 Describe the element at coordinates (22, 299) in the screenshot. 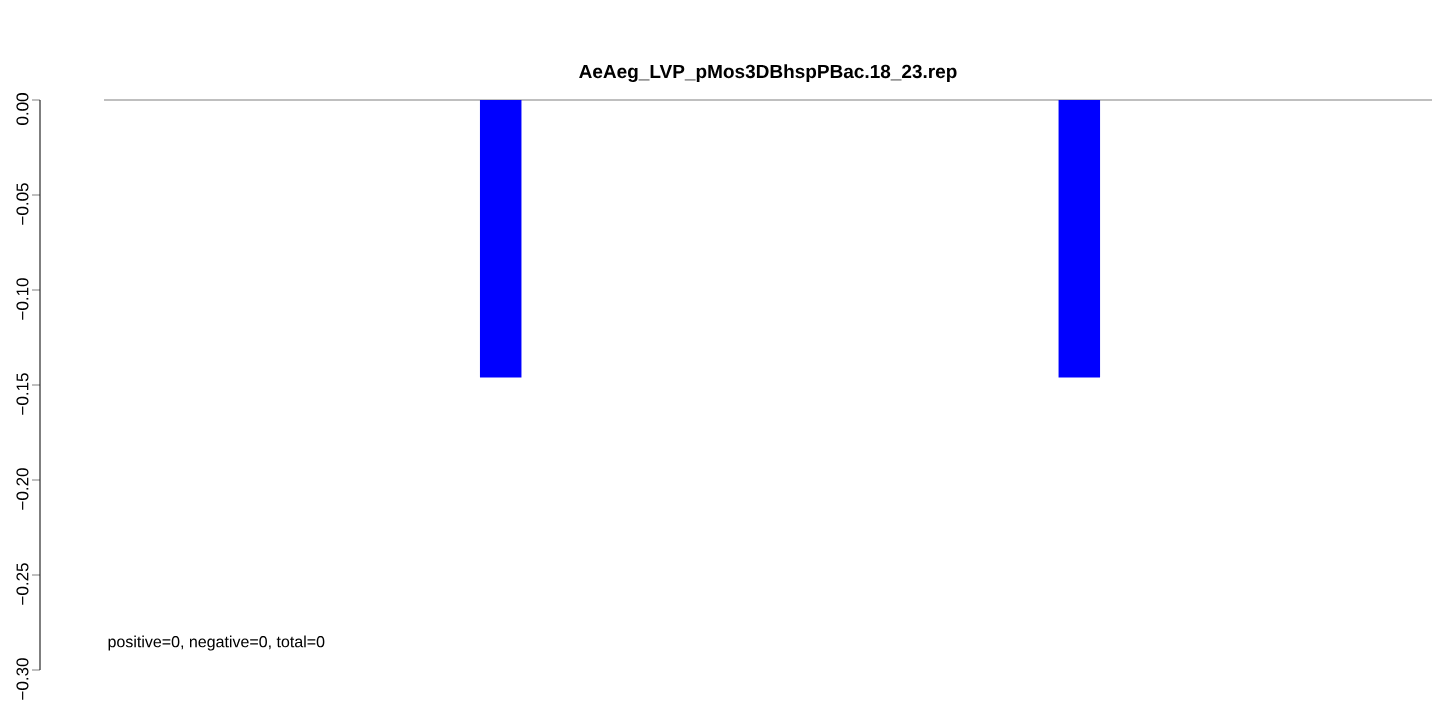

I see `y-tick-label: −0.10` at that location.